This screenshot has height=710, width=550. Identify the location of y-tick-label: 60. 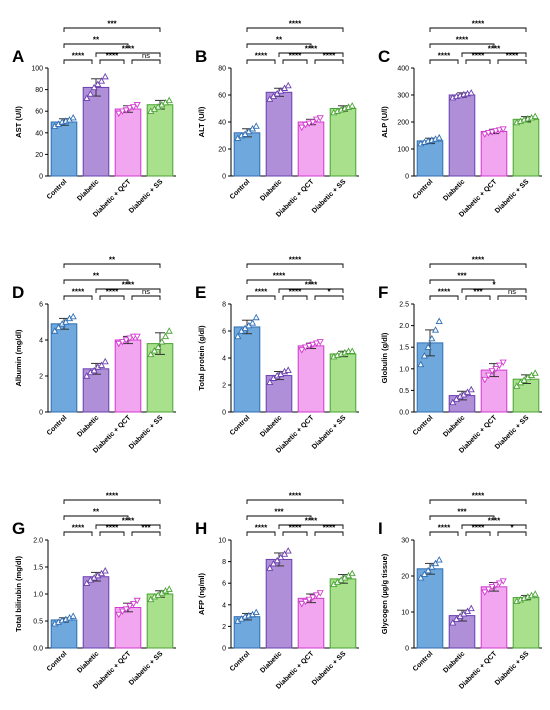
(39, 112).